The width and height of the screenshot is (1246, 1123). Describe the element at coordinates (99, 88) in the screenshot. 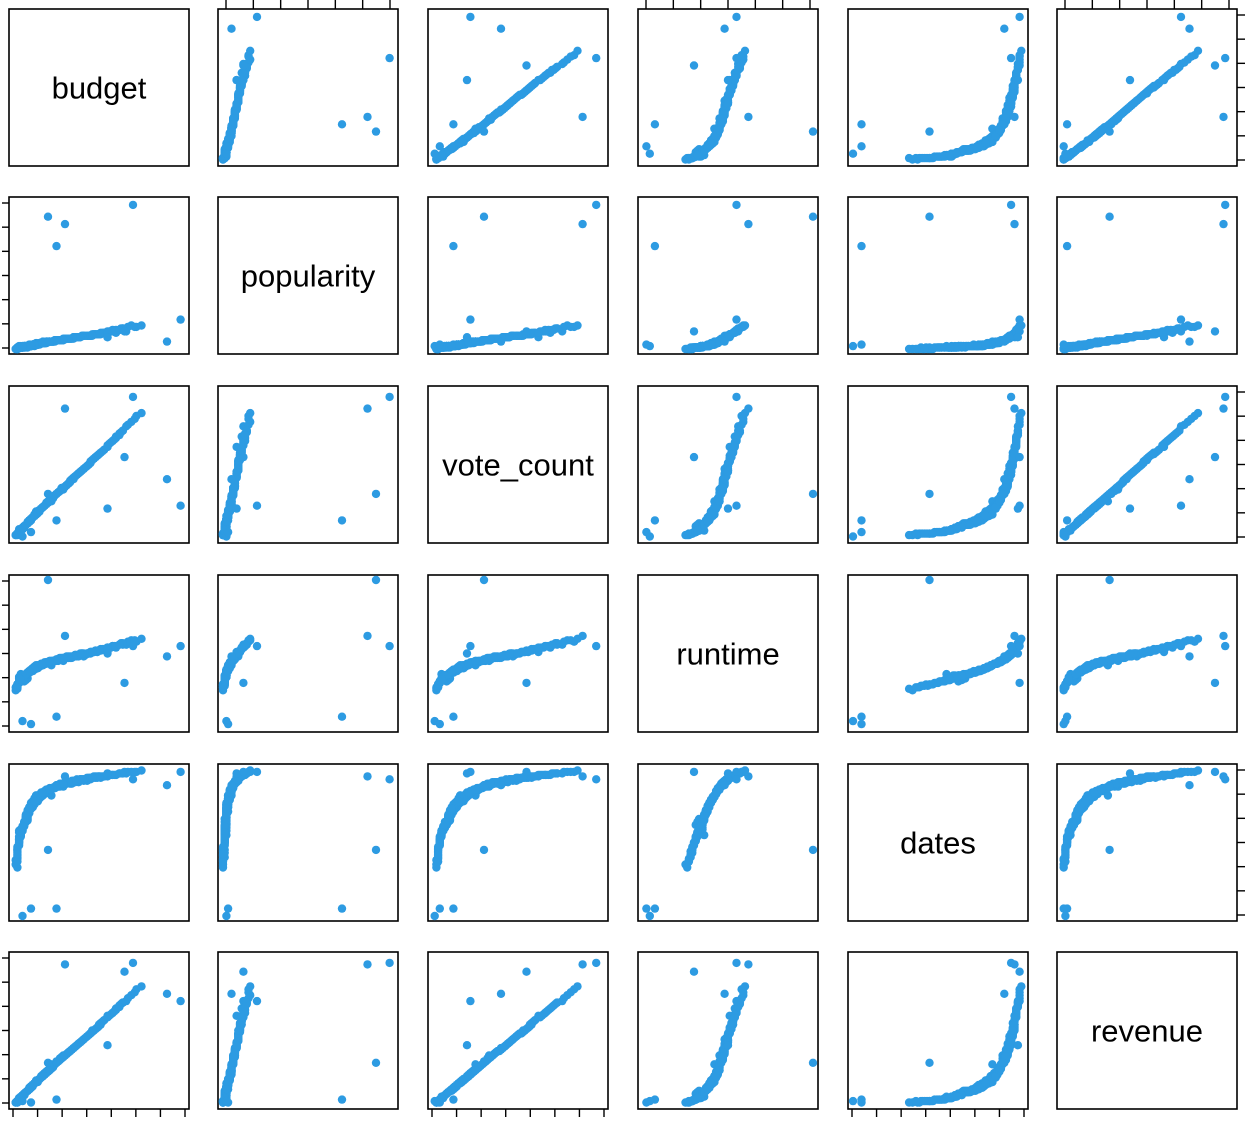

I see `diagonal-label-budget: budget` at that location.